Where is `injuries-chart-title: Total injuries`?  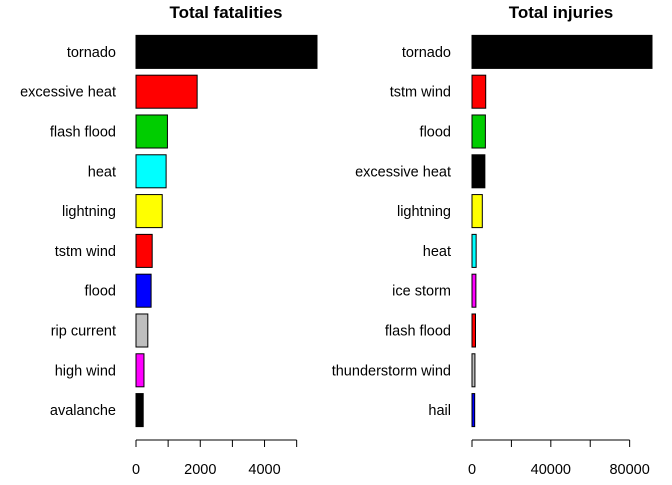 injuries-chart-title: Total injuries is located at coordinates (561, 12).